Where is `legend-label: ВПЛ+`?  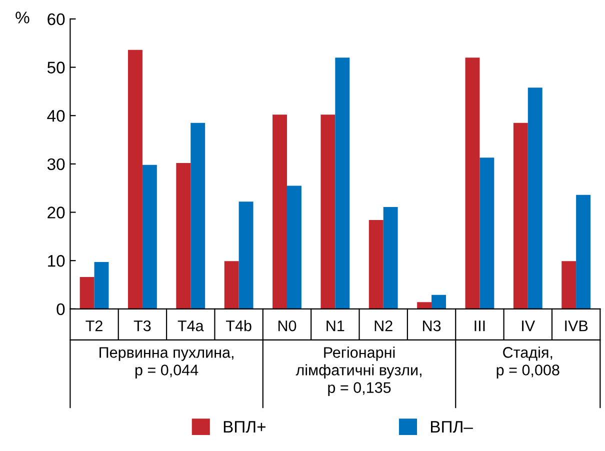 legend-label: ВПЛ+ is located at coordinates (245, 427).